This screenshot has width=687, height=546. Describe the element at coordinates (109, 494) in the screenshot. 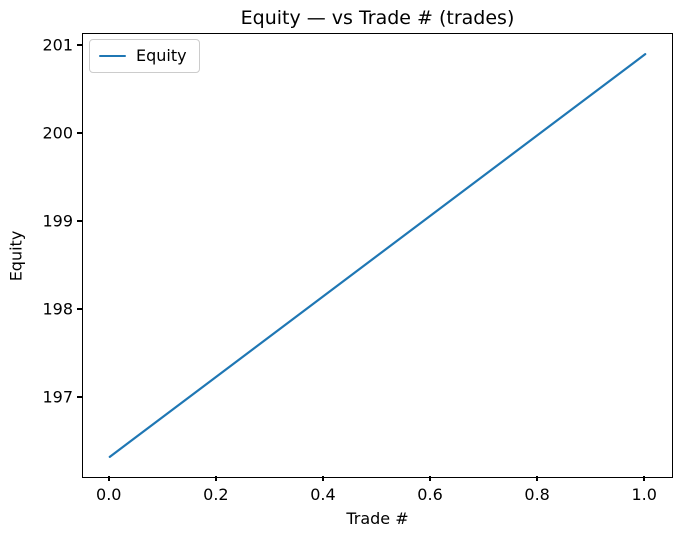

I see `x-tick-label: 0.0` at that location.